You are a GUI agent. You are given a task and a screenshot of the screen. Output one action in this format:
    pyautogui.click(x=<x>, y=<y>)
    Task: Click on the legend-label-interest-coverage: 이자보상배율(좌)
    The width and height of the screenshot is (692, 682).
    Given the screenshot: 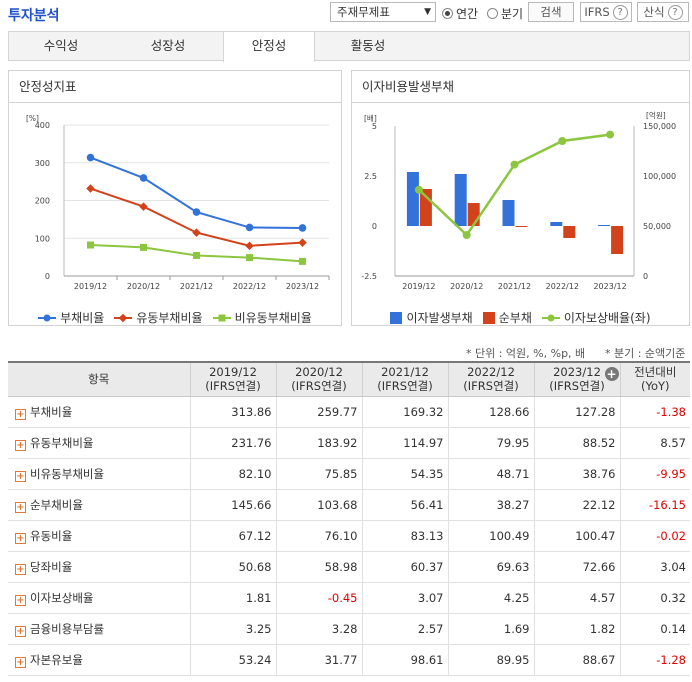 What is the action you would take?
    pyautogui.click(x=607, y=318)
    